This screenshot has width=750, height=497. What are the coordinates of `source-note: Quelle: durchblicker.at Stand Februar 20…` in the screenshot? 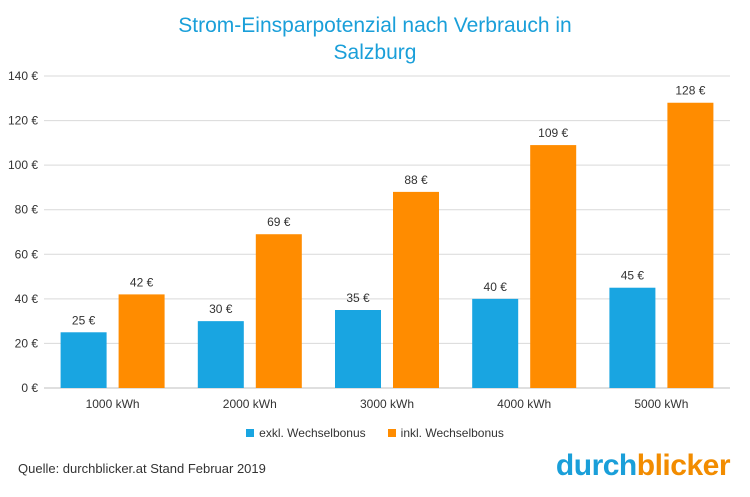 It's located at (142, 468).